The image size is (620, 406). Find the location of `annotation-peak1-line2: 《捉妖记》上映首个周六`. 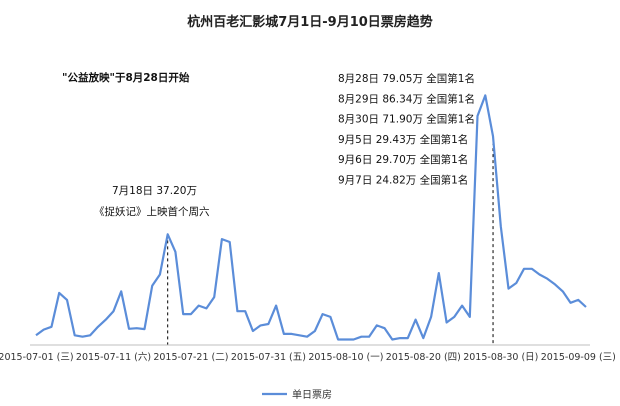

annotation-peak1-line2: 《捉妖记》上映首个周六 is located at coordinates (152, 211).